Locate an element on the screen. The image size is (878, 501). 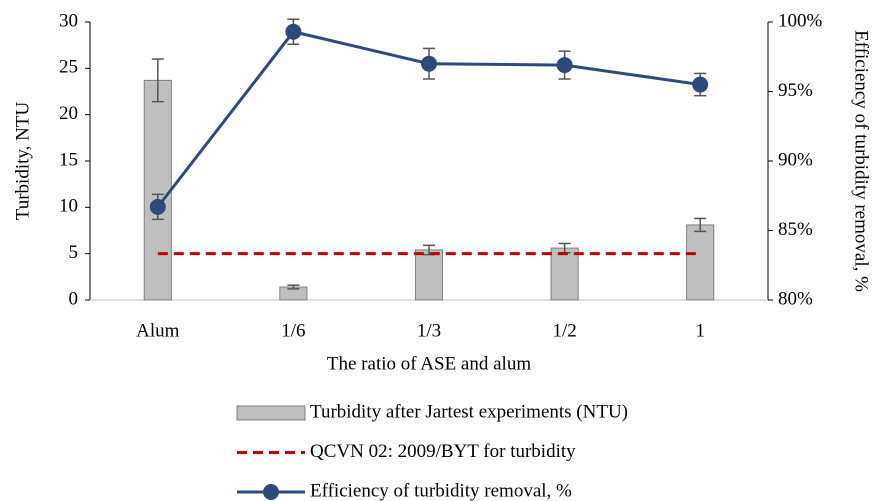
x-tick-label: 1/3 is located at coordinates (429, 330).